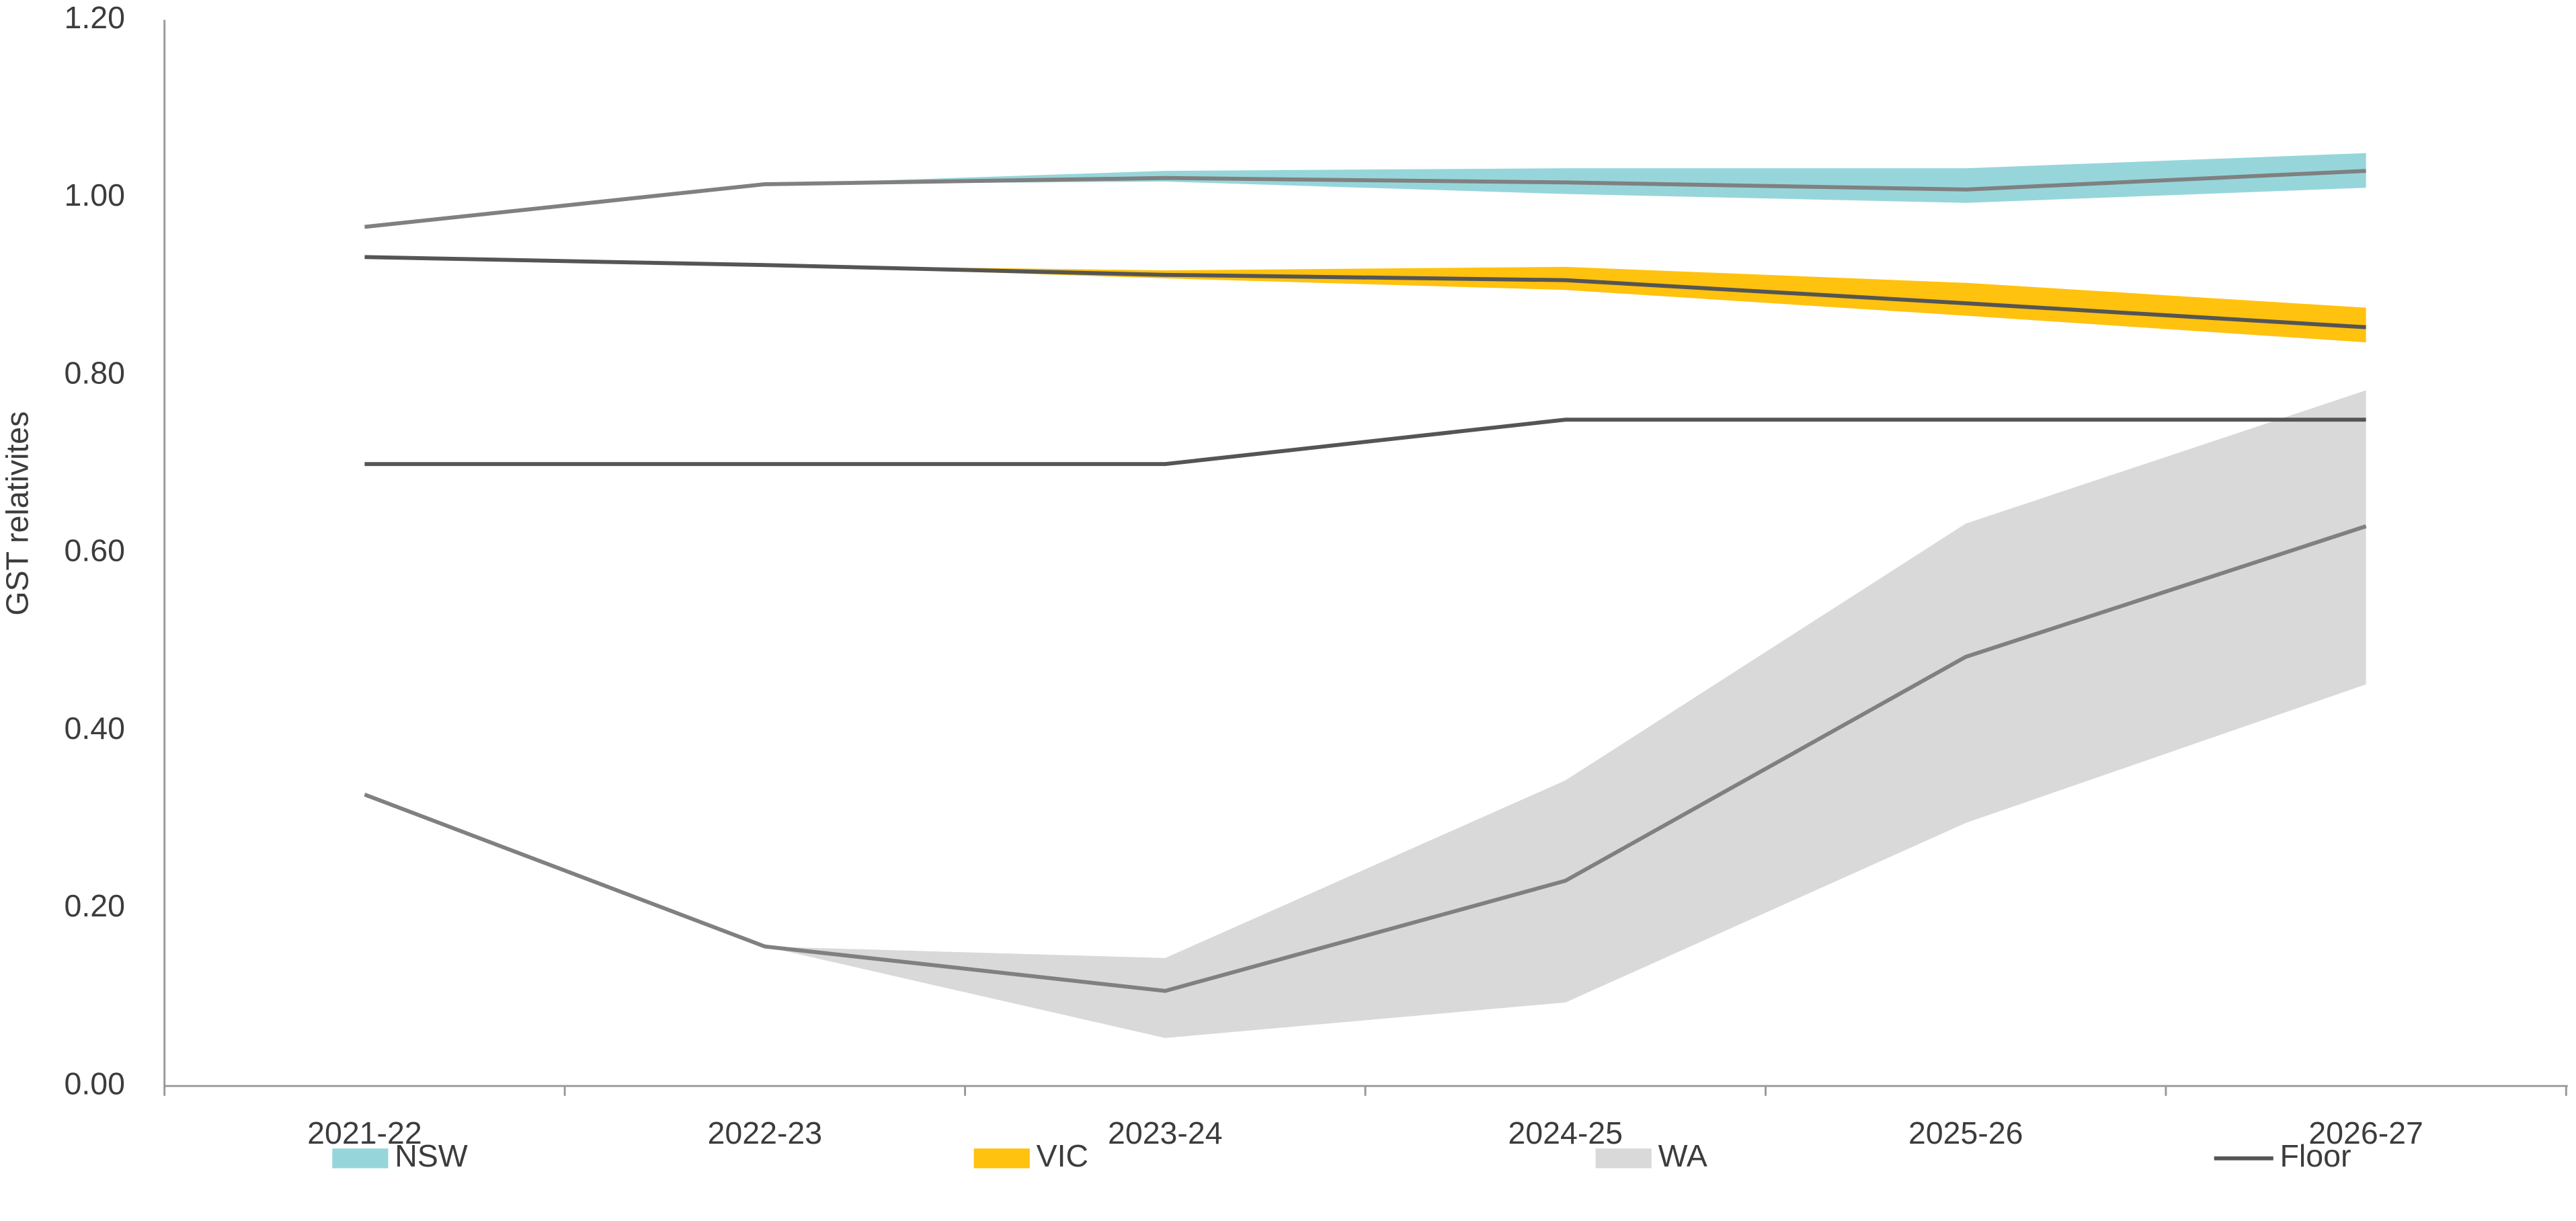  Describe the element at coordinates (1965, 1132) in the screenshot. I see `x-tick-label: 2025-26` at that location.